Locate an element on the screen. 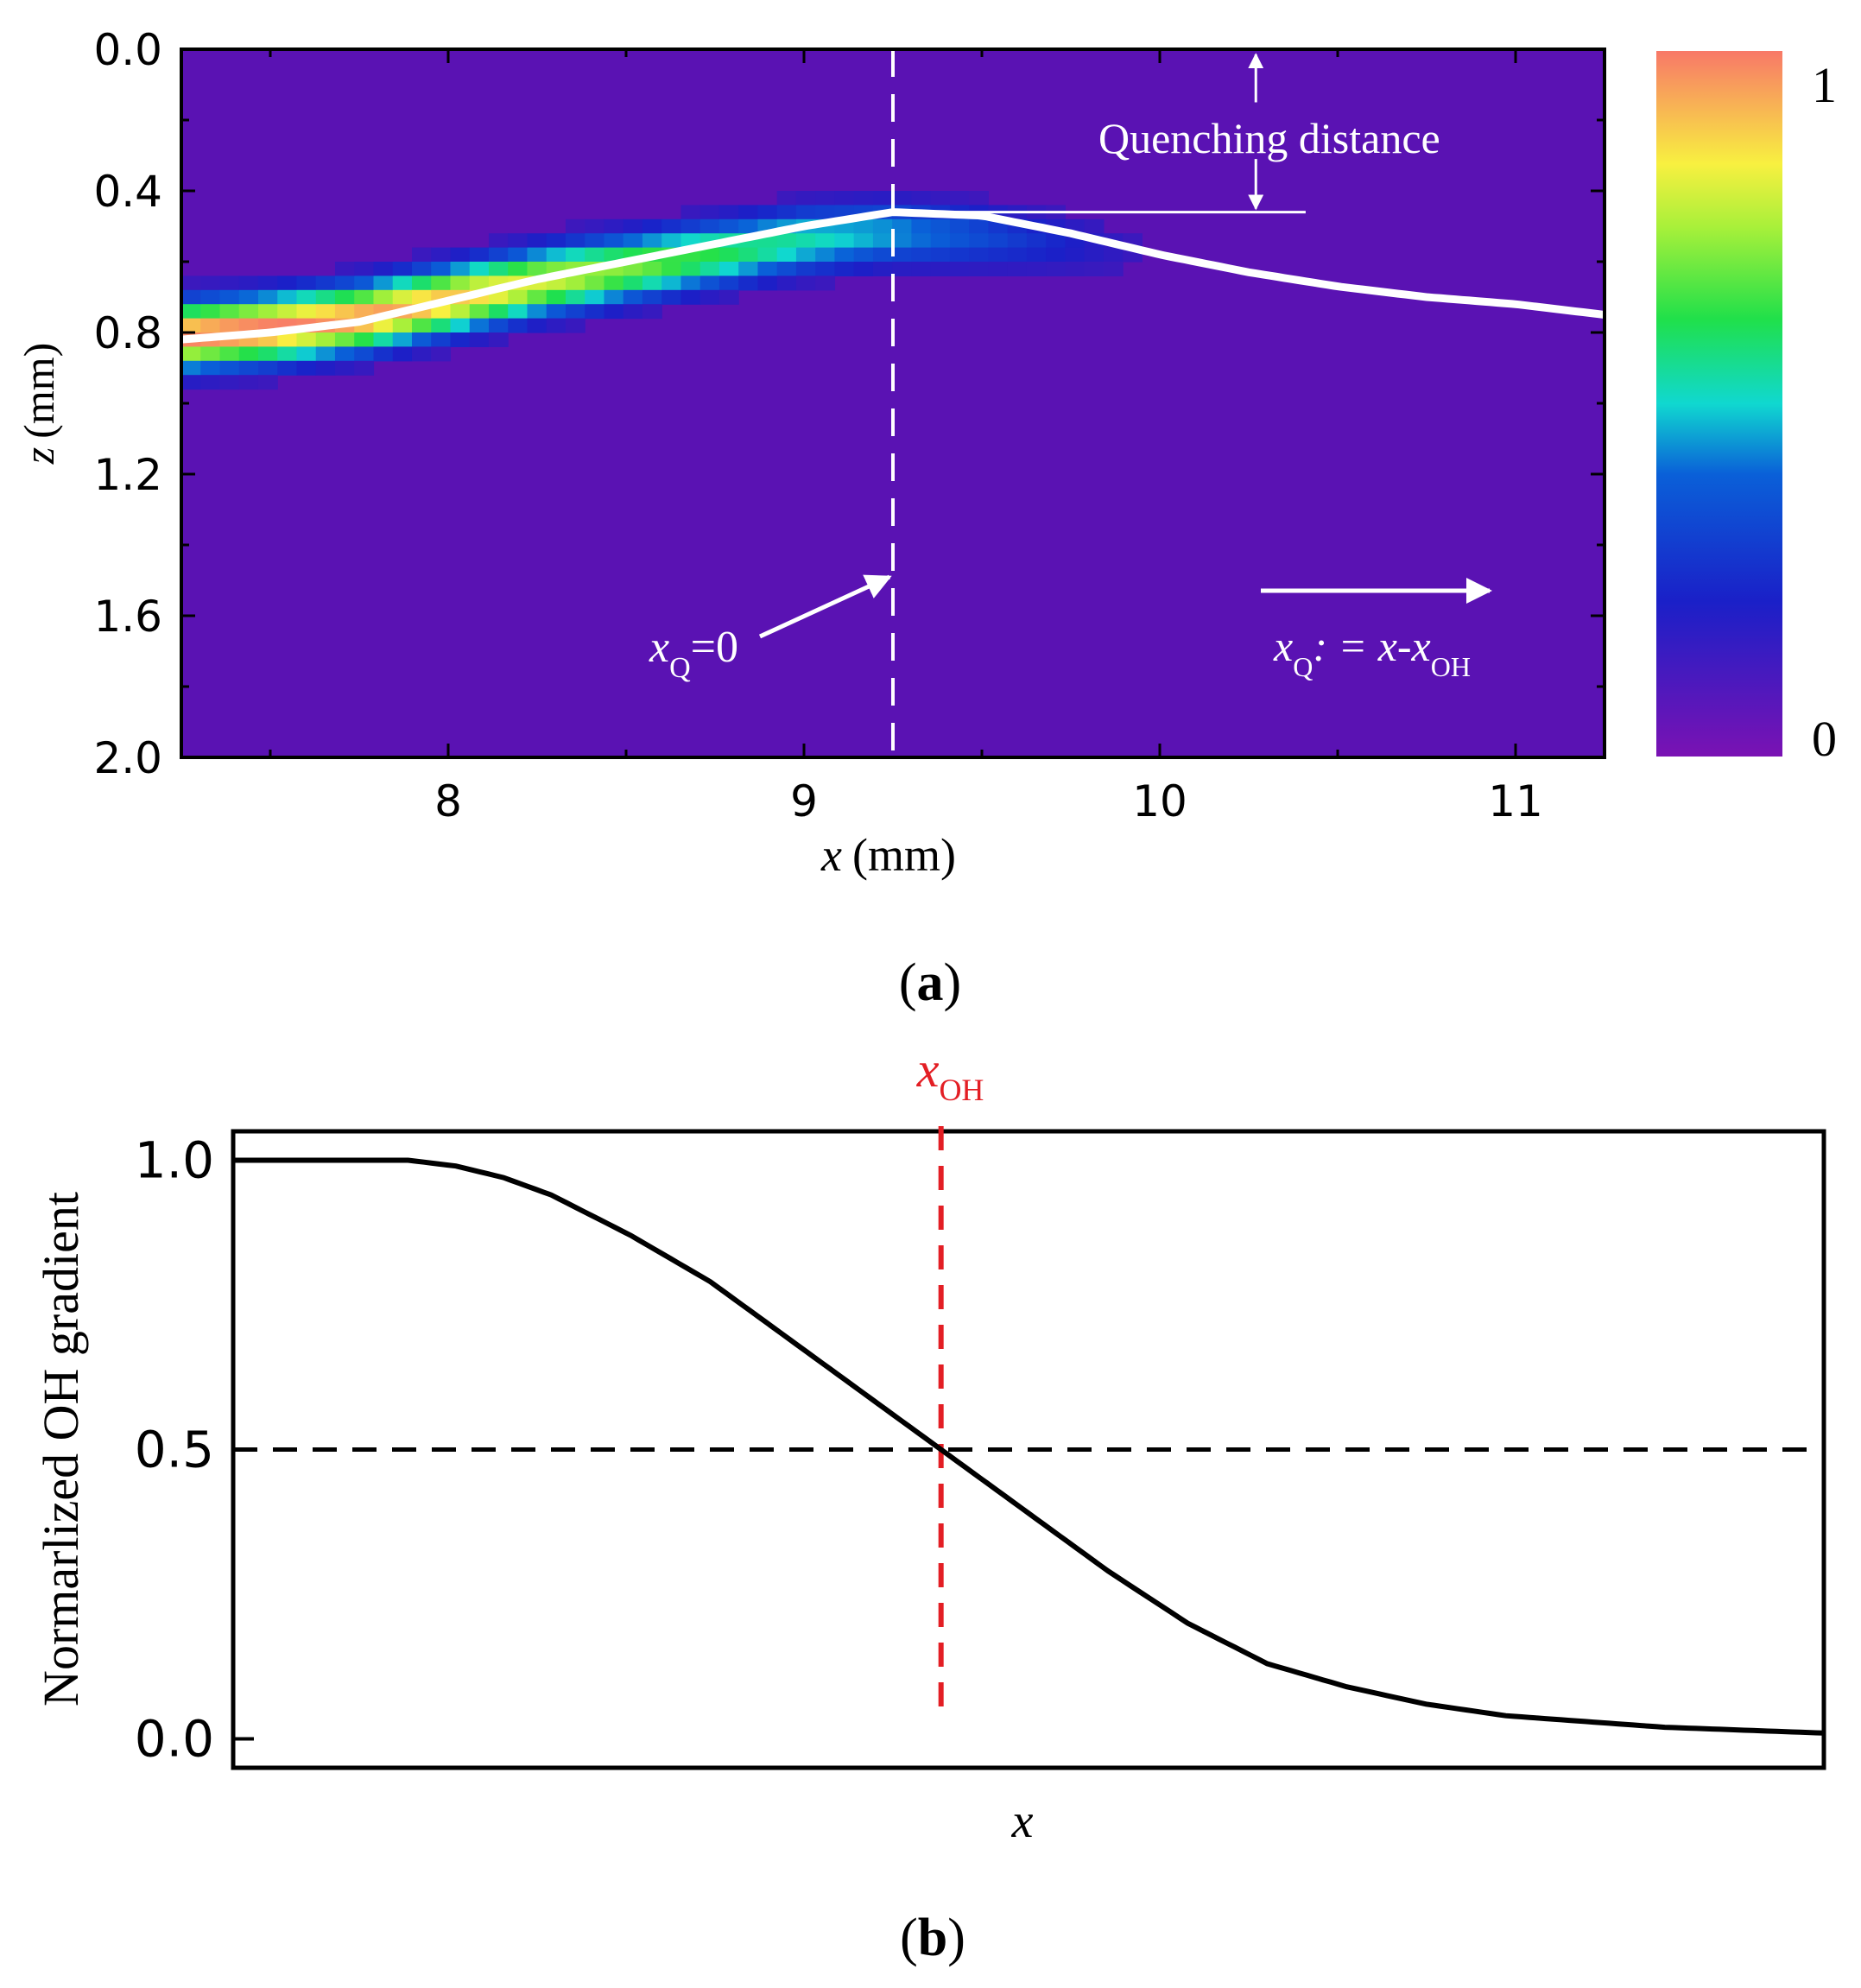  x-tick-label: 8 is located at coordinates (448, 801).